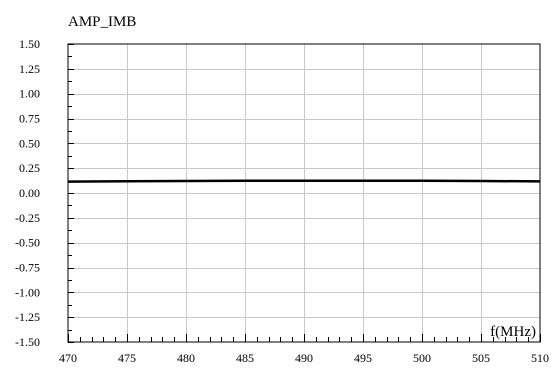 The width and height of the screenshot is (552, 374). Describe the element at coordinates (27, 342) in the screenshot. I see `y-tick-label: -1.50` at that location.